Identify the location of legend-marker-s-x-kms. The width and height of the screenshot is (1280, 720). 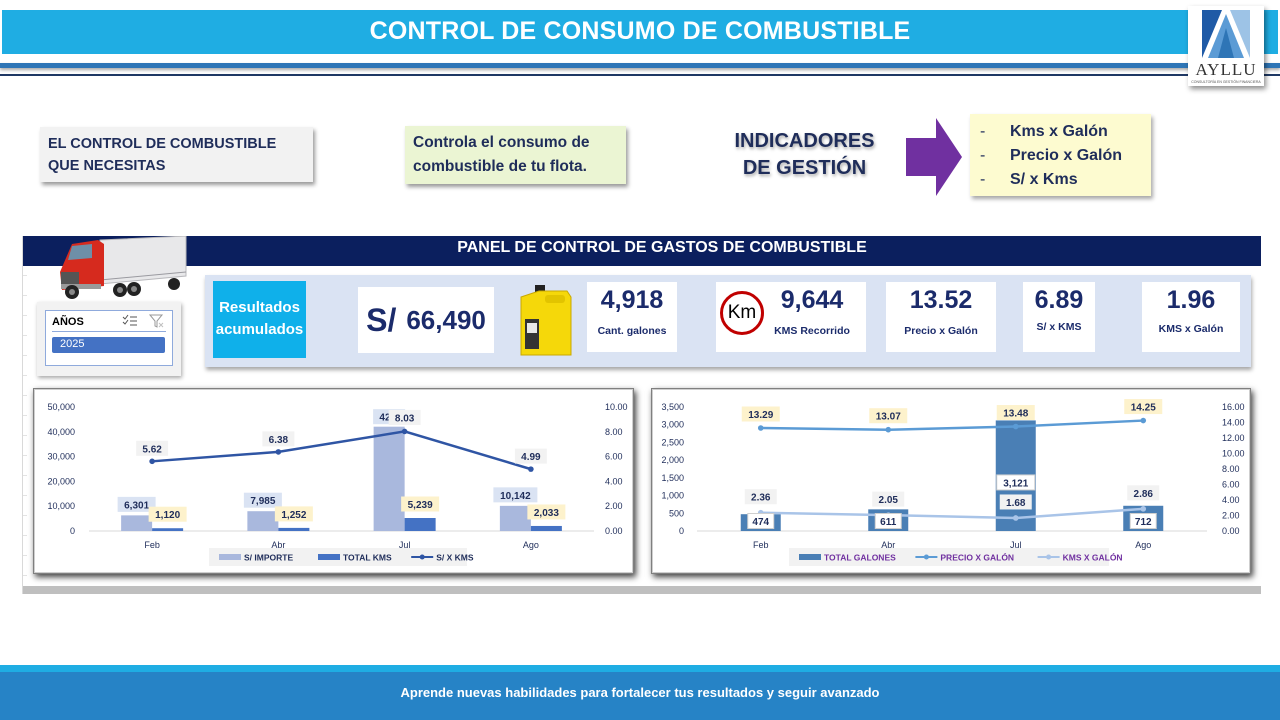
(422, 557).